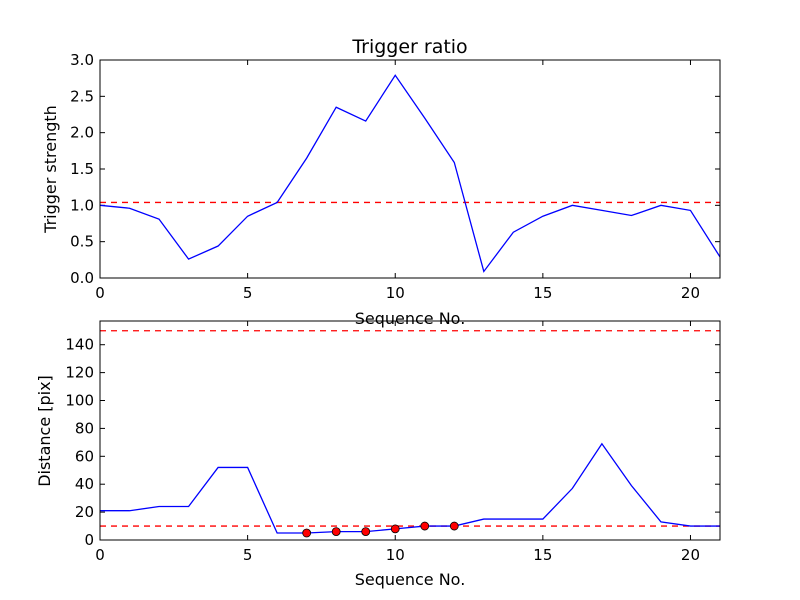 This screenshot has width=800, height=600. What do you see at coordinates (82, 169) in the screenshot?
I see `top-y-tick-label: 1.5` at bounding box center [82, 169].